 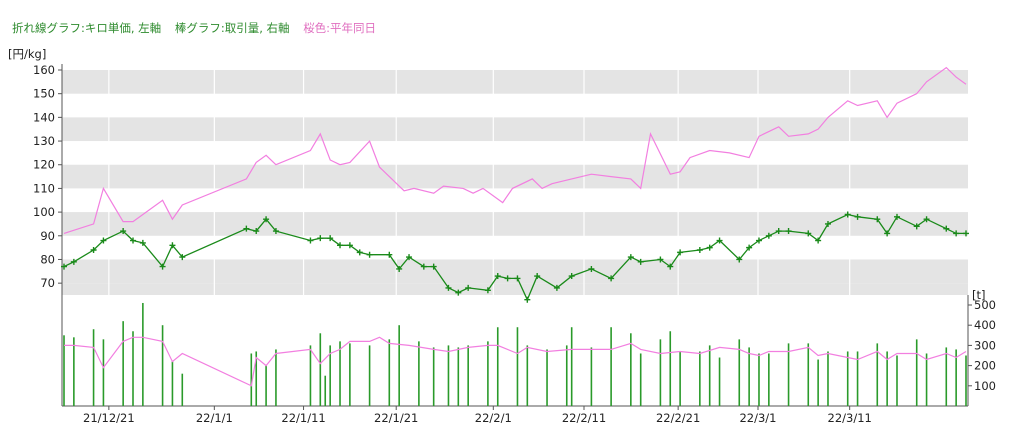 What do you see at coordinates (985, 345) in the screenshot?
I see `right-tick-label: 300` at bounding box center [985, 345].